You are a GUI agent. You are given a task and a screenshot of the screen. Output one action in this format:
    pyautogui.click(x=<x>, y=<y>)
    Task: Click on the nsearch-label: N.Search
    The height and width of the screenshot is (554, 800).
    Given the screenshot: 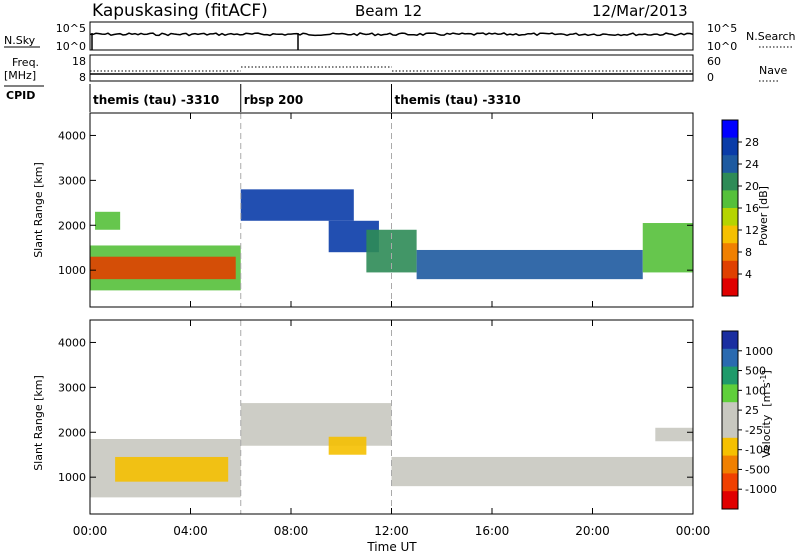 What is the action you would take?
    pyautogui.click(x=771, y=36)
    